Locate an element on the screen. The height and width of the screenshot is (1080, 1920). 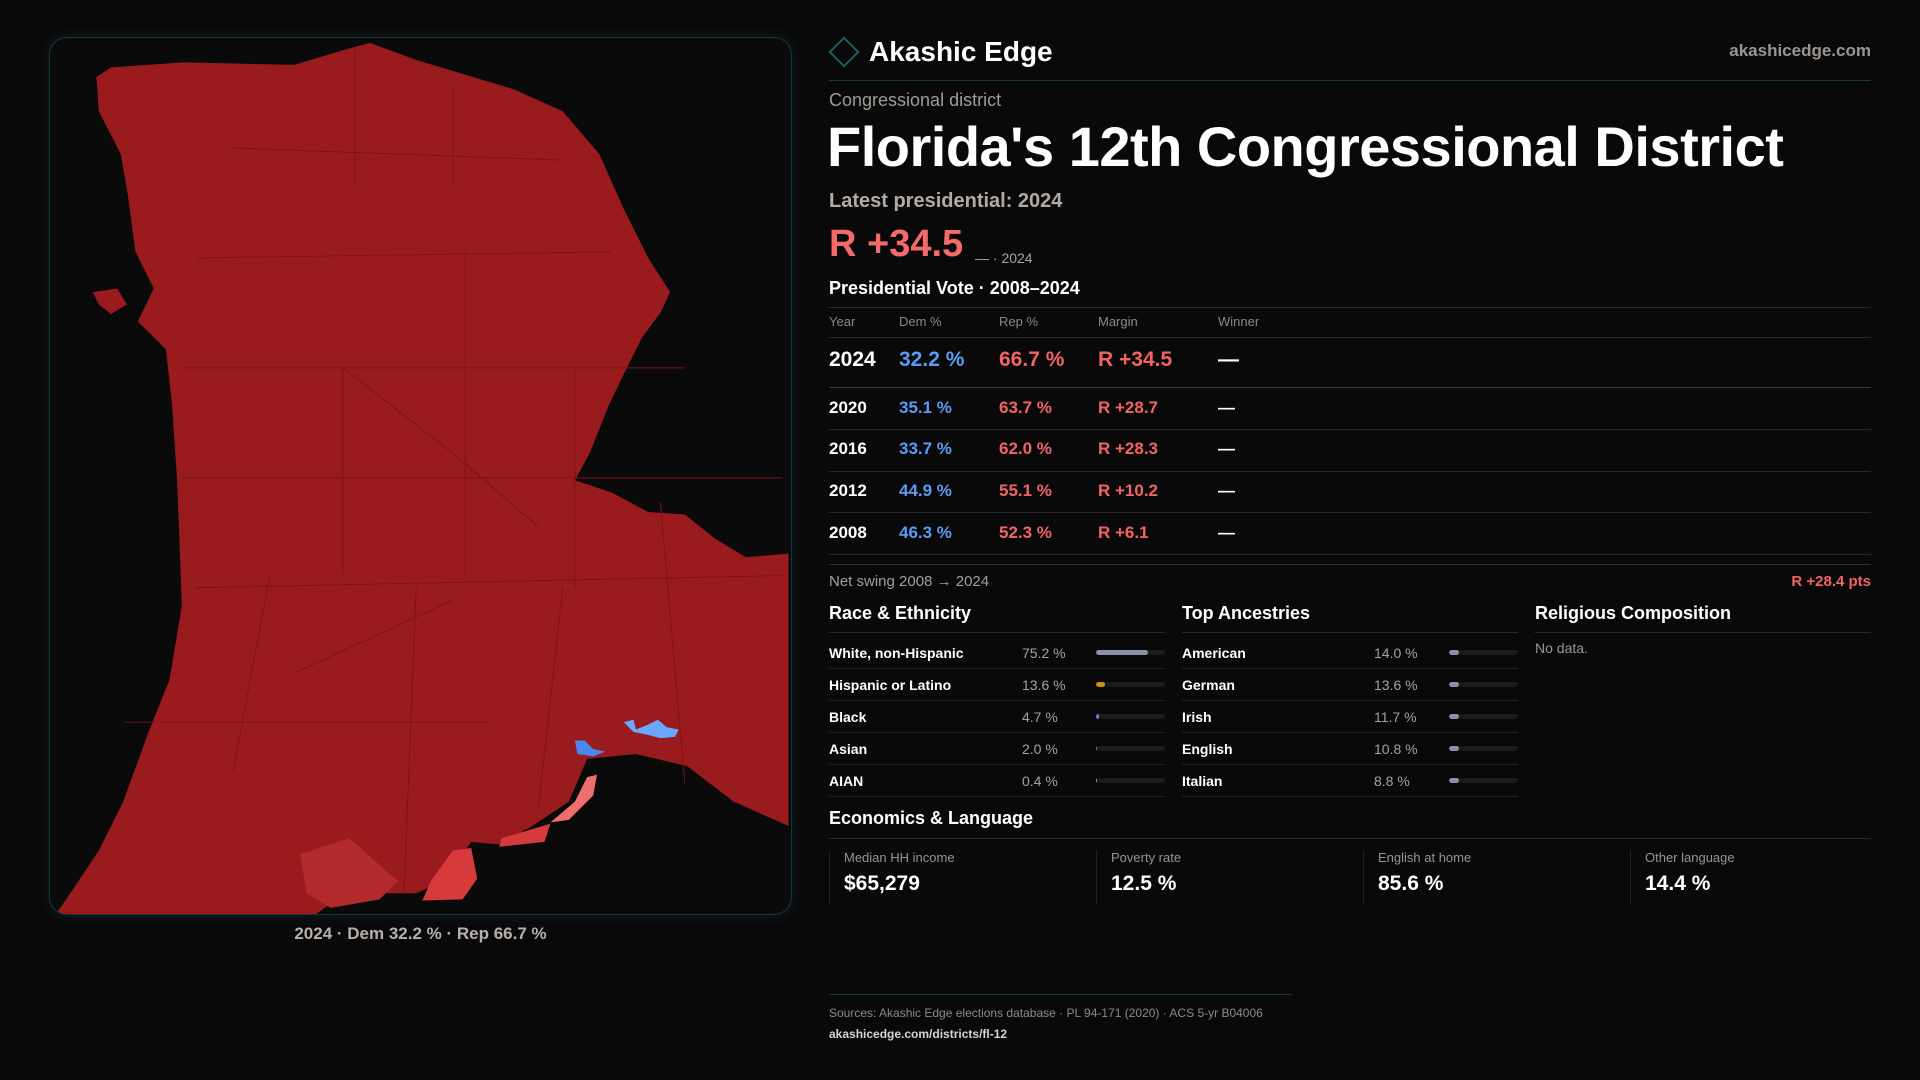
latest-margin: R +34.5 is located at coordinates (896, 244).